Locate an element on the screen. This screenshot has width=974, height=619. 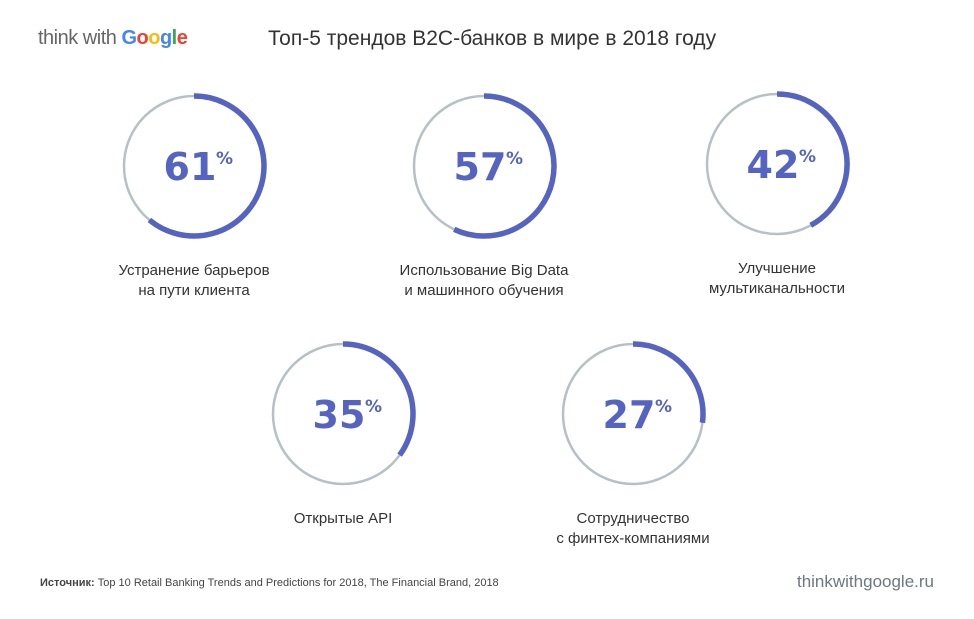
donut-value-label: 42 is located at coordinates (773, 165).